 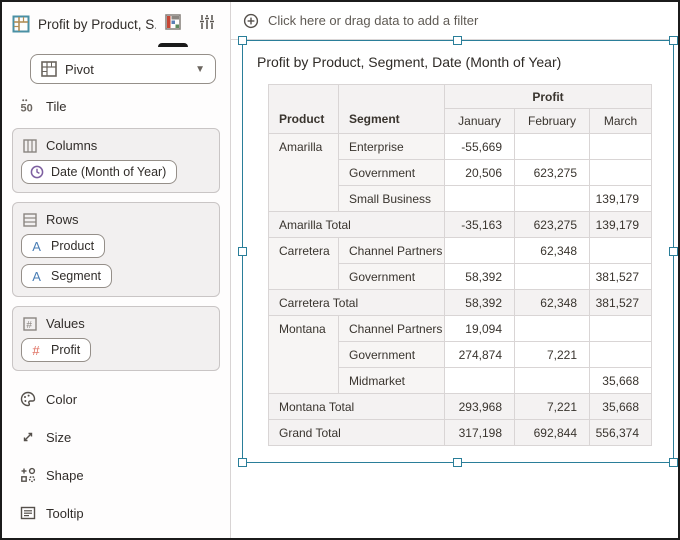 What do you see at coordinates (479, 432) in the screenshot?
I see `value-cell: 317,198` at bounding box center [479, 432].